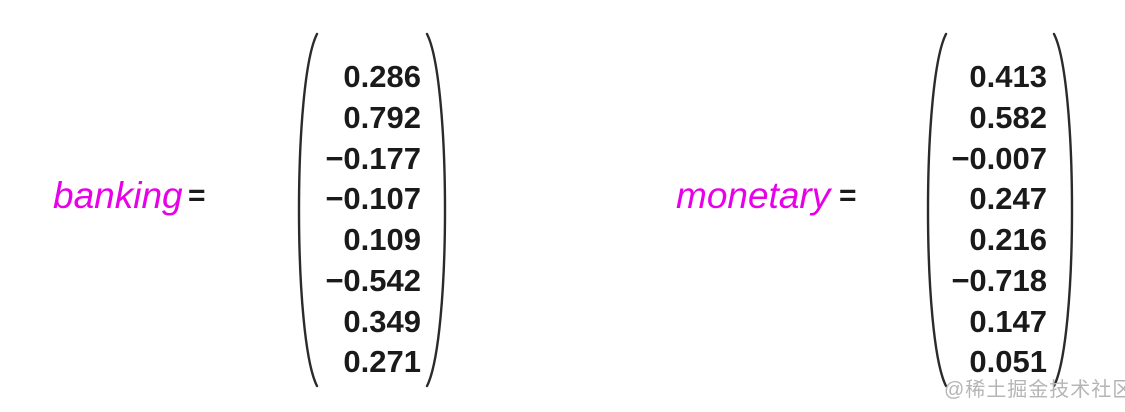 The width and height of the screenshot is (1125, 412). Describe the element at coordinates (373, 280) in the screenshot. I see `vector-value: −0.542` at that location.